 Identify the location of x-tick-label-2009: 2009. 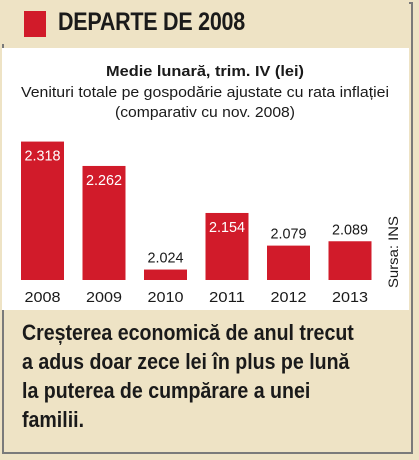
(104, 297).